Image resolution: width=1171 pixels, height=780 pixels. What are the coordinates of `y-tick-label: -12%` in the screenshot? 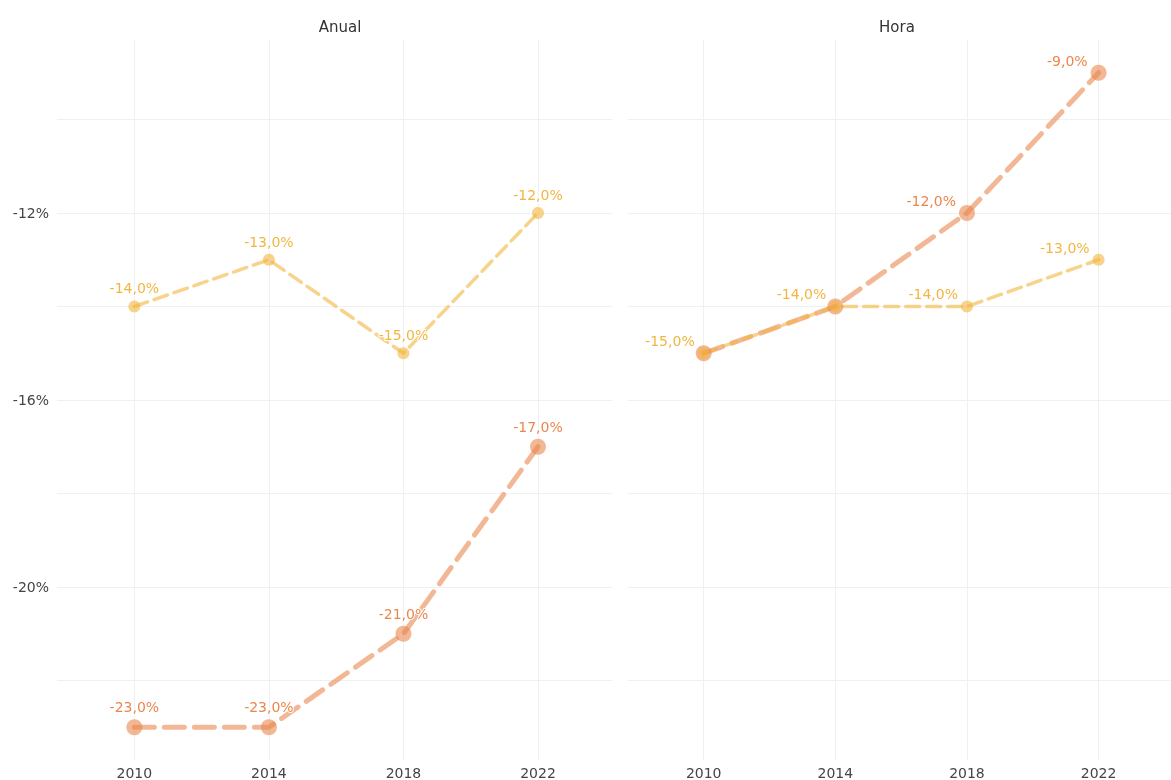 It's located at (30, 212).